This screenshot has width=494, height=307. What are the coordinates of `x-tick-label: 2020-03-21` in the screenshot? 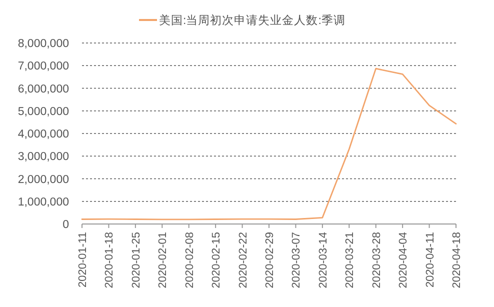 It's located at (350, 260).